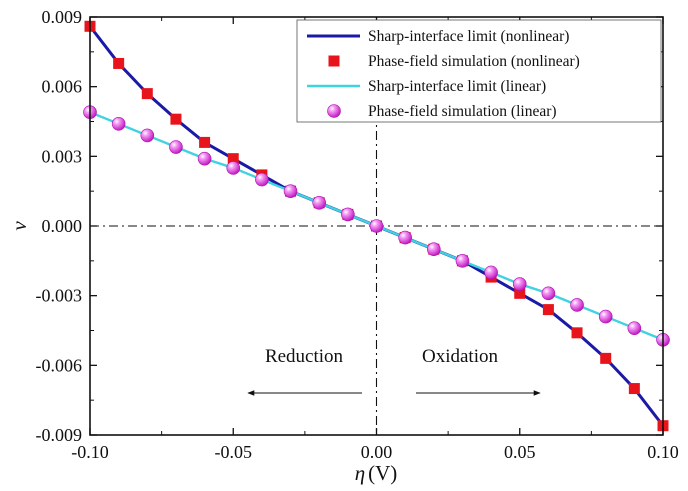 Image resolution: width=688 pixels, height=491 pixels. I want to click on y-tick-label: -0.006, so click(59, 365).